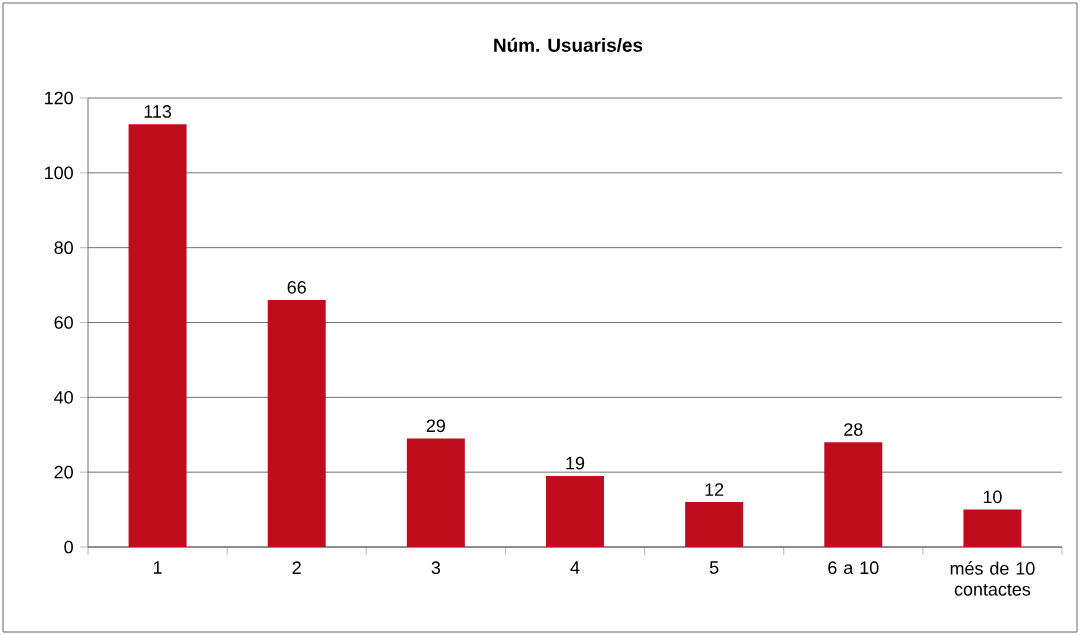 Image resolution: width=1080 pixels, height=635 pixels. What do you see at coordinates (63, 397) in the screenshot?
I see `y-tick-label: 40` at bounding box center [63, 397].